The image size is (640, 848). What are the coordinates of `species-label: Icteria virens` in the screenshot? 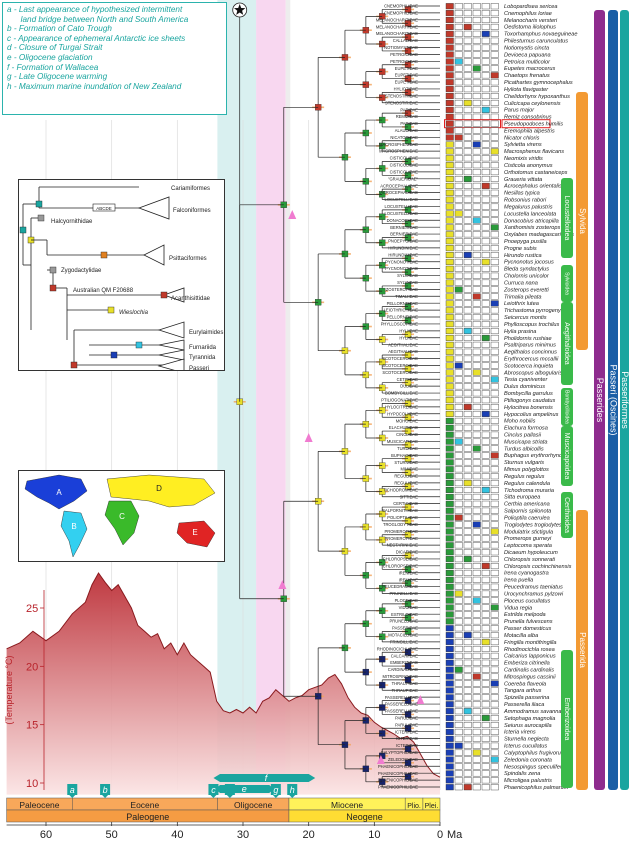 It's located at (520, 733).